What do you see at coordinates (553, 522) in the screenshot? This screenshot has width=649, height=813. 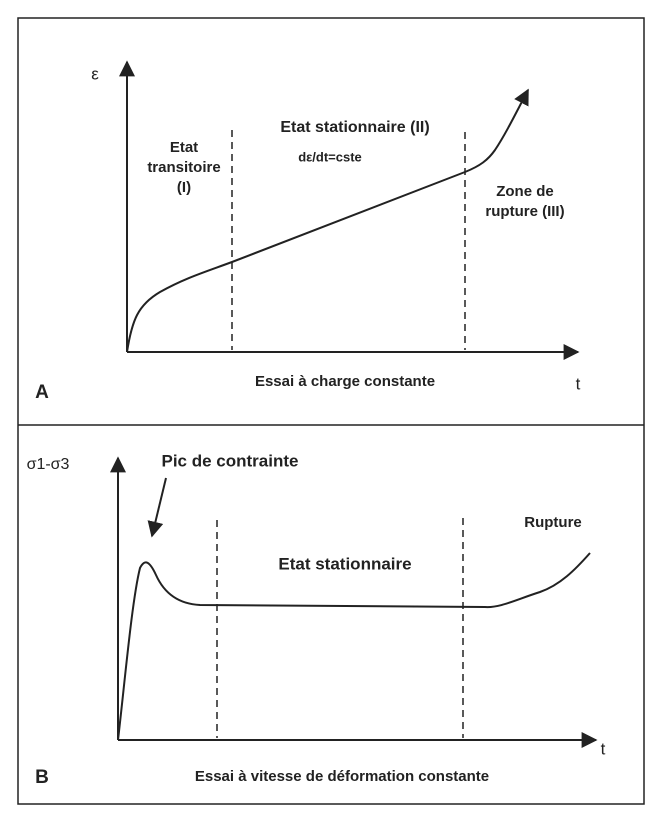 I see `phase-label: Rupture` at bounding box center [553, 522].